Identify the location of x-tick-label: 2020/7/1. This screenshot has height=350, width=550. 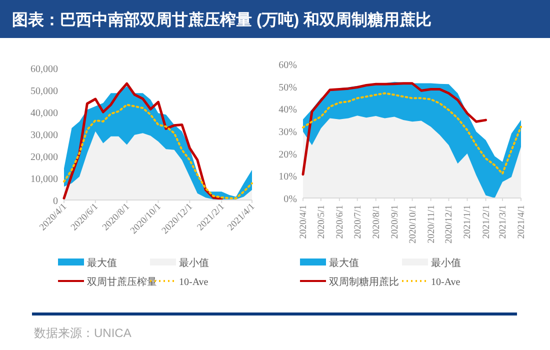
(358, 221).